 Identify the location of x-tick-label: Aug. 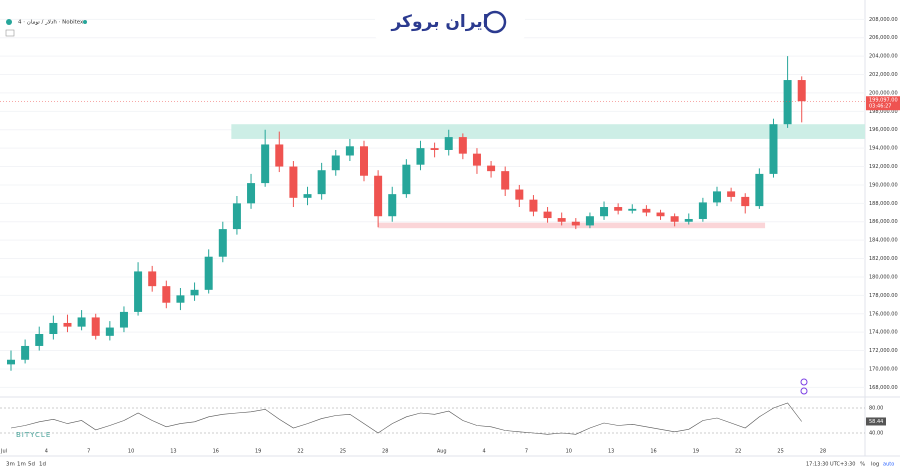
(442, 452).